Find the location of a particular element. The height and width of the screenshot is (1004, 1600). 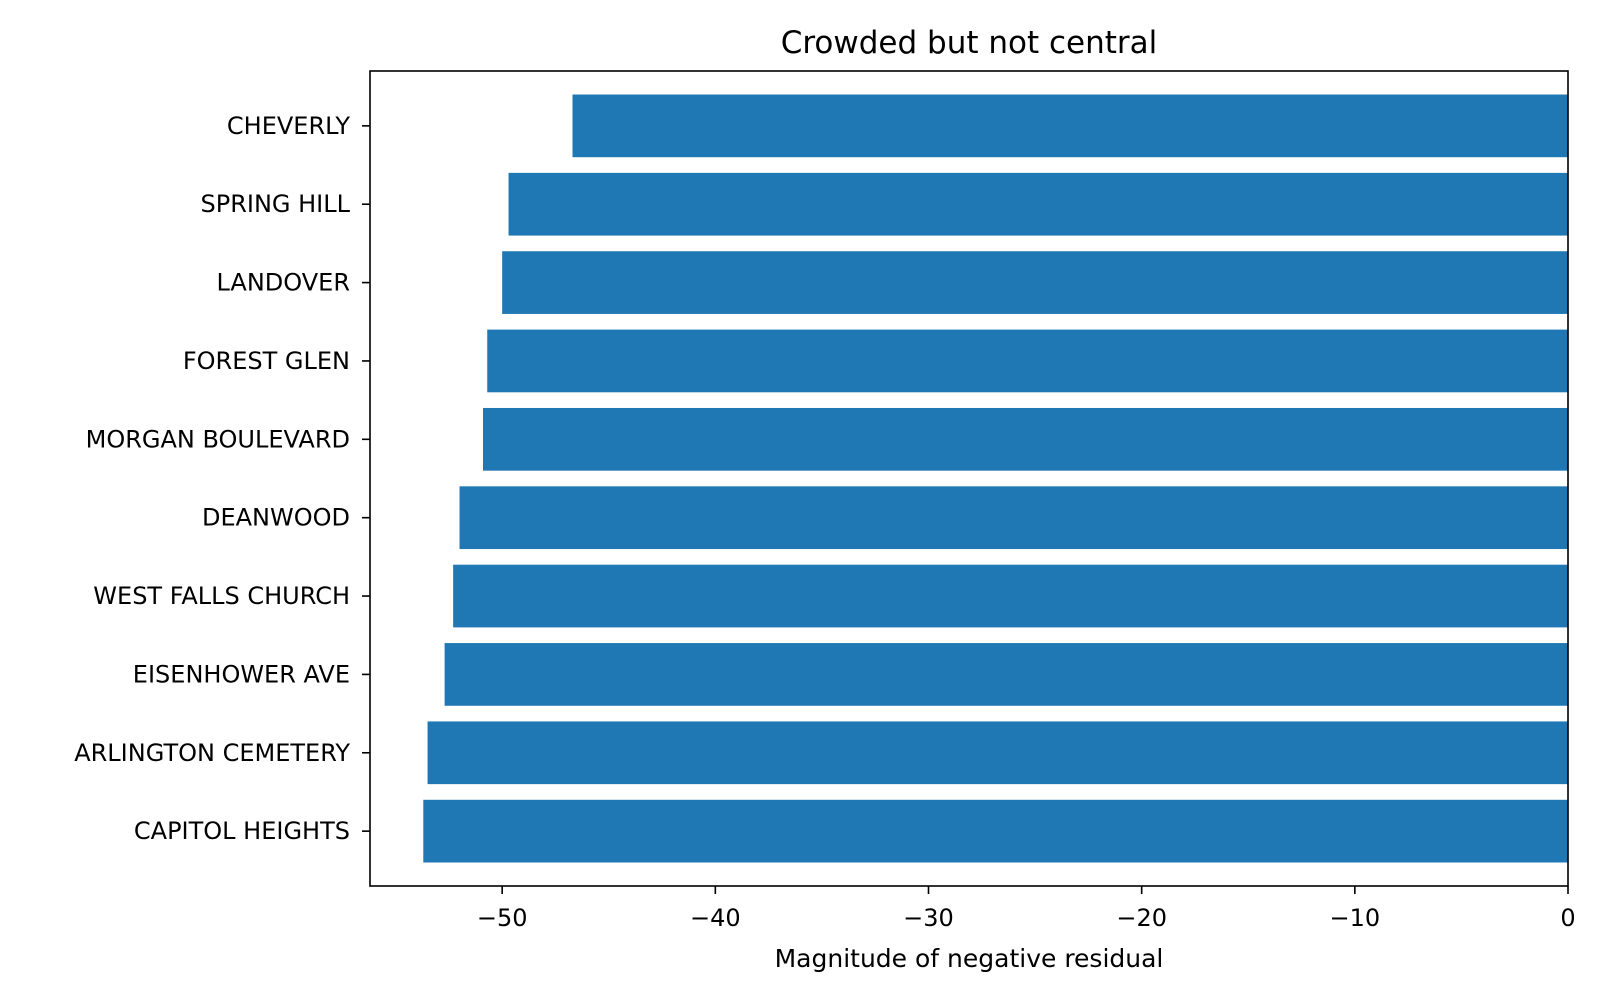

y-tick-label: DEANWOOD is located at coordinates (276, 518).